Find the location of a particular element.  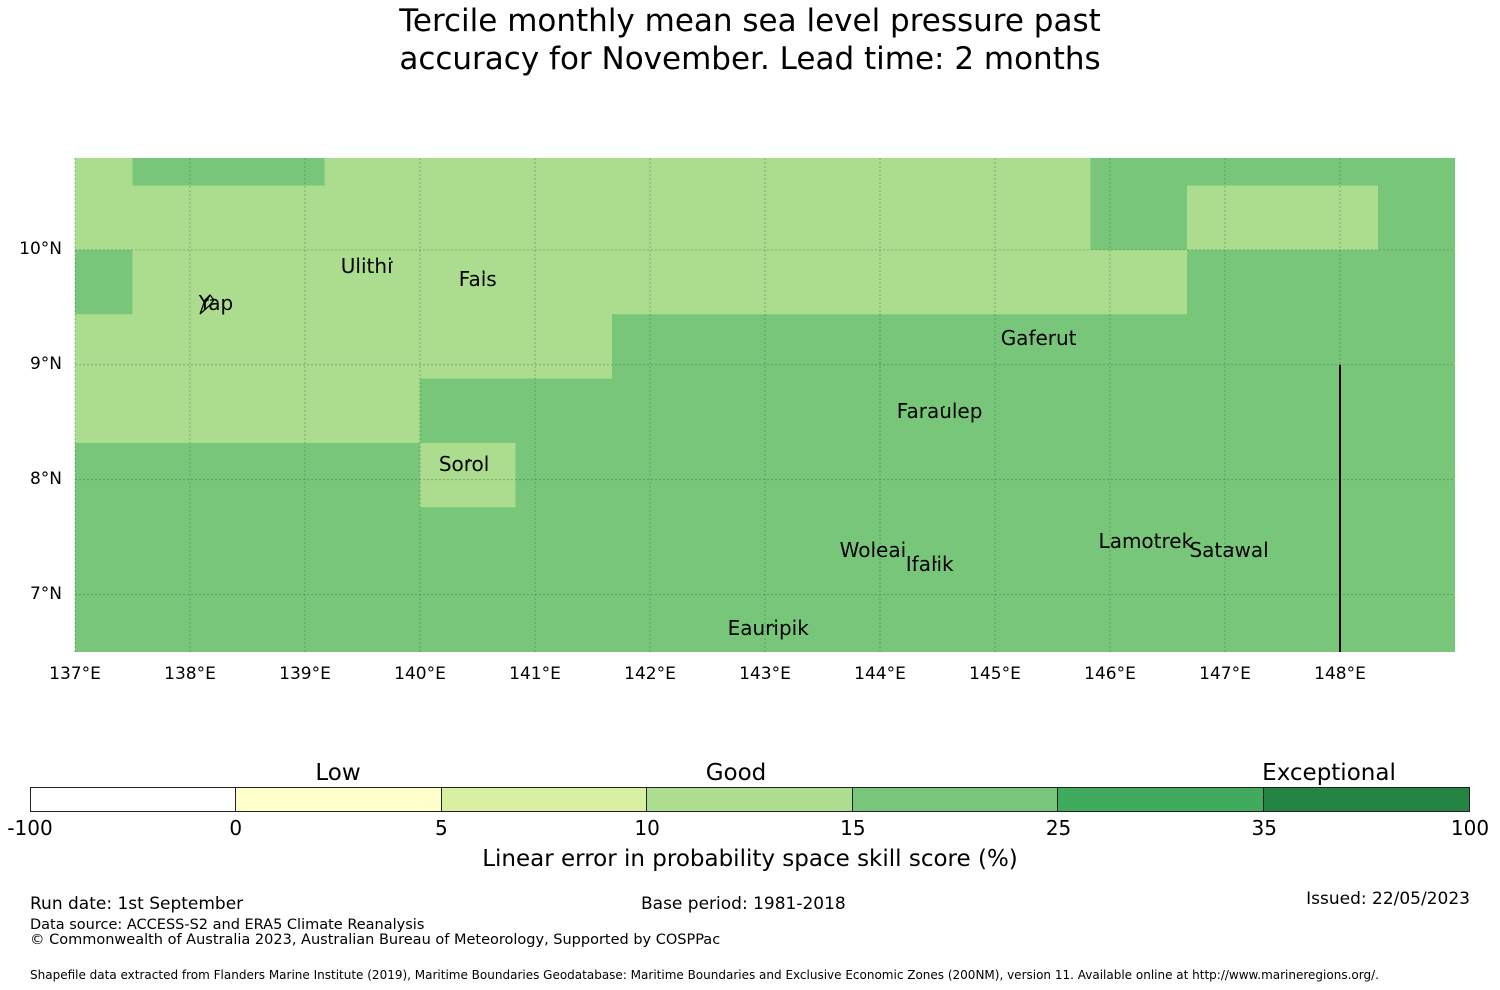

island-eauripik is located at coordinates (773, 626).